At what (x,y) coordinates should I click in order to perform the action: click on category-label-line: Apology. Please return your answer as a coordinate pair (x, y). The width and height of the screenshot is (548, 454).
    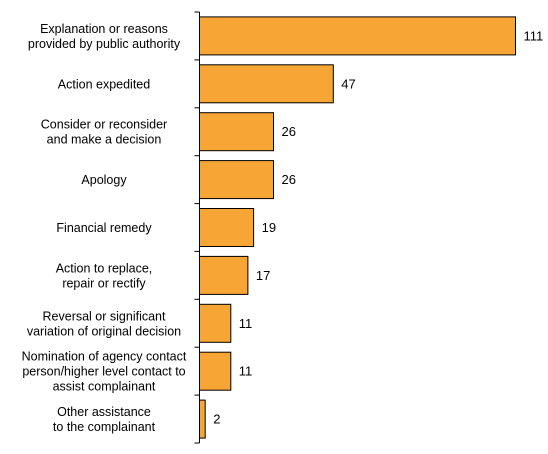
    Looking at the image, I should click on (104, 180).